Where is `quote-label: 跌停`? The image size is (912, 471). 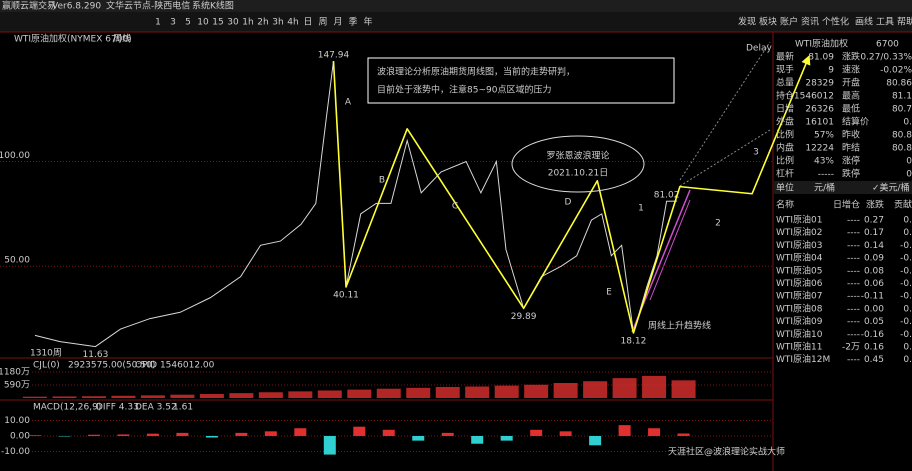
quote-label: 跌停 is located at coordinates (851, 174).